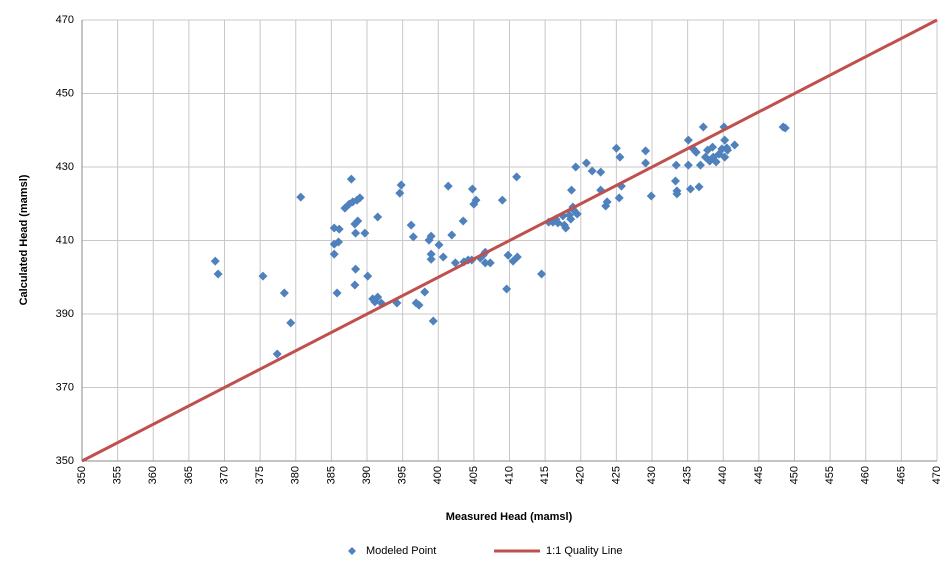 Image resolution: width=947 pixels, height=571 pixels. I want to click on x-tick-label: 460, so click(866, 475).